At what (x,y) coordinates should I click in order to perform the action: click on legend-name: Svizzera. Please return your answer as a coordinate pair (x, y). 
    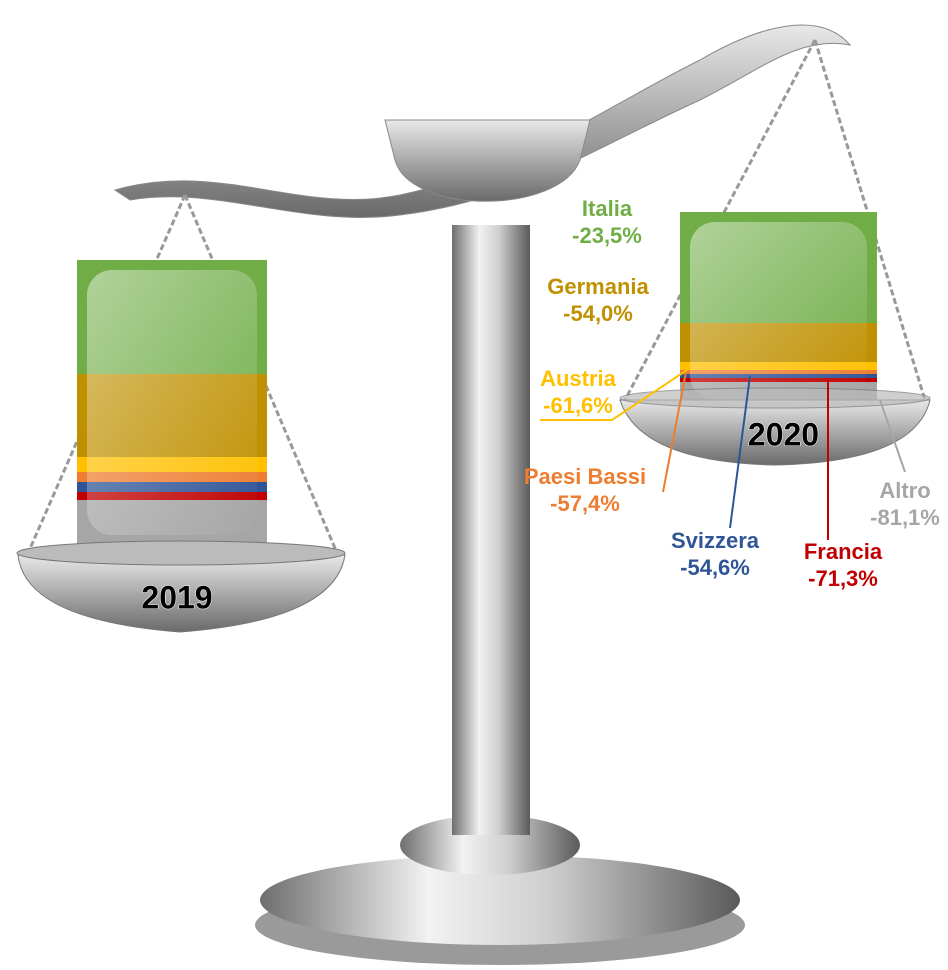
    Looking at the image, I should click on (715, 540).